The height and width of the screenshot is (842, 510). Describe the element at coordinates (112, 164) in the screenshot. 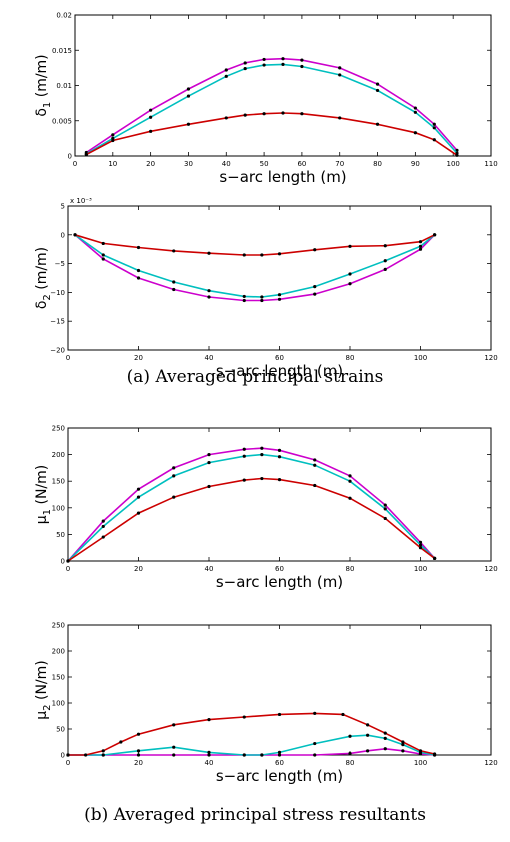

I see `x-tick-label: 10` at that location.